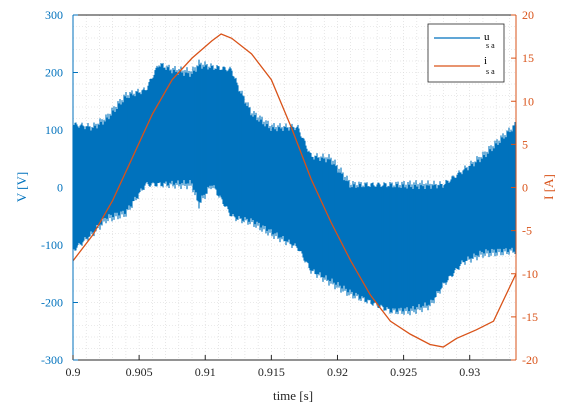 The image size is (568, 412). What do you see at coordinates (73, 372) in the screenshot?
I see `x-tick-label: 0.9` at bounding box center [73, 372].